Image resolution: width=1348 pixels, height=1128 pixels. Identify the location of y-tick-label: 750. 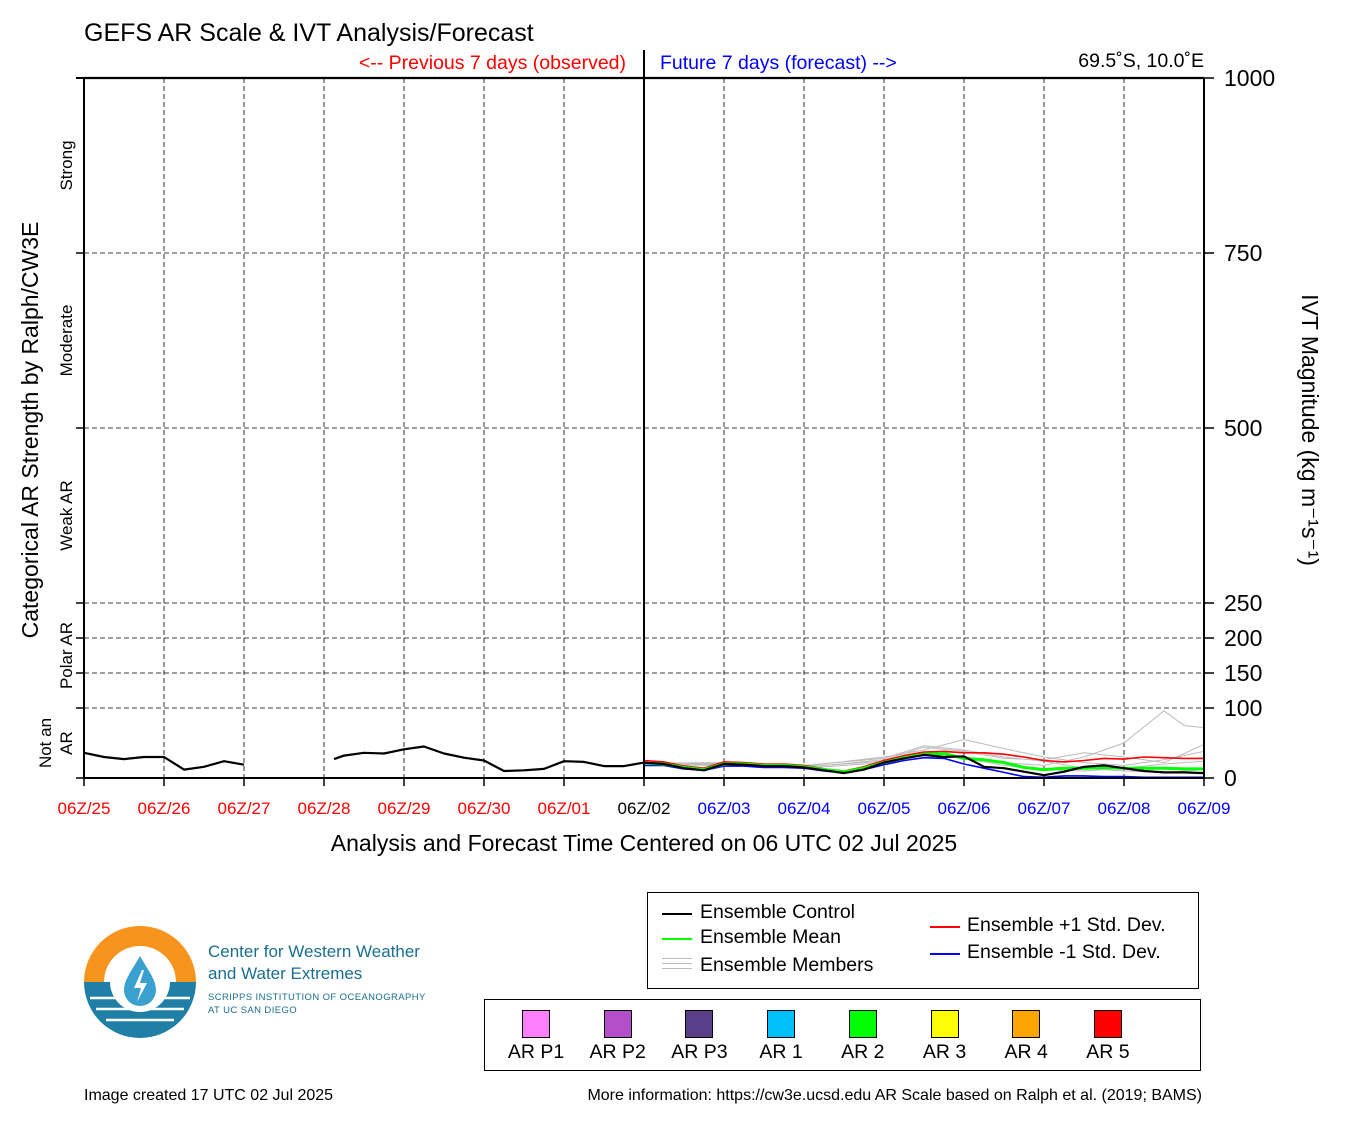
(1243, 253).